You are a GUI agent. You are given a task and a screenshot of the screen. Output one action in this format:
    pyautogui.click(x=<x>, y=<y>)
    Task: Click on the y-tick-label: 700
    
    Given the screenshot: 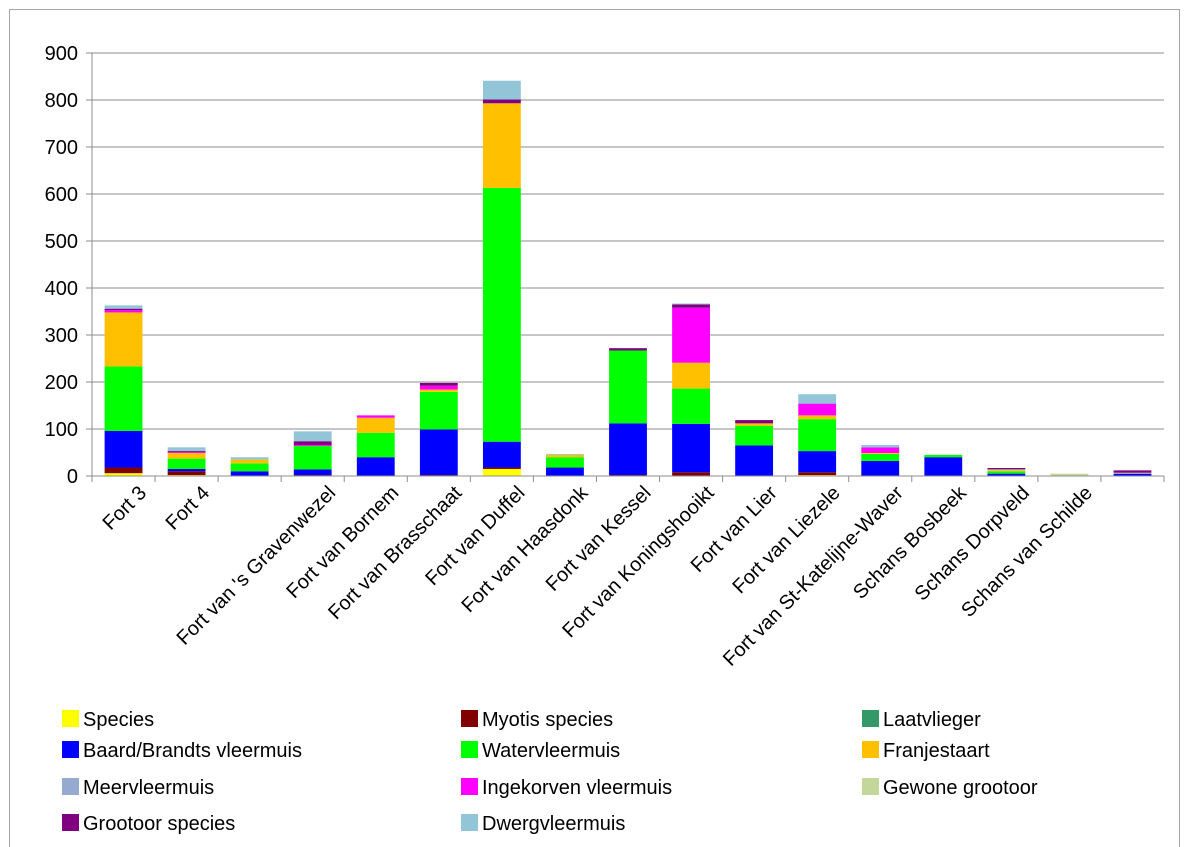 What is the action you would take?
    pyautogui.click(x=61, y=148)
    